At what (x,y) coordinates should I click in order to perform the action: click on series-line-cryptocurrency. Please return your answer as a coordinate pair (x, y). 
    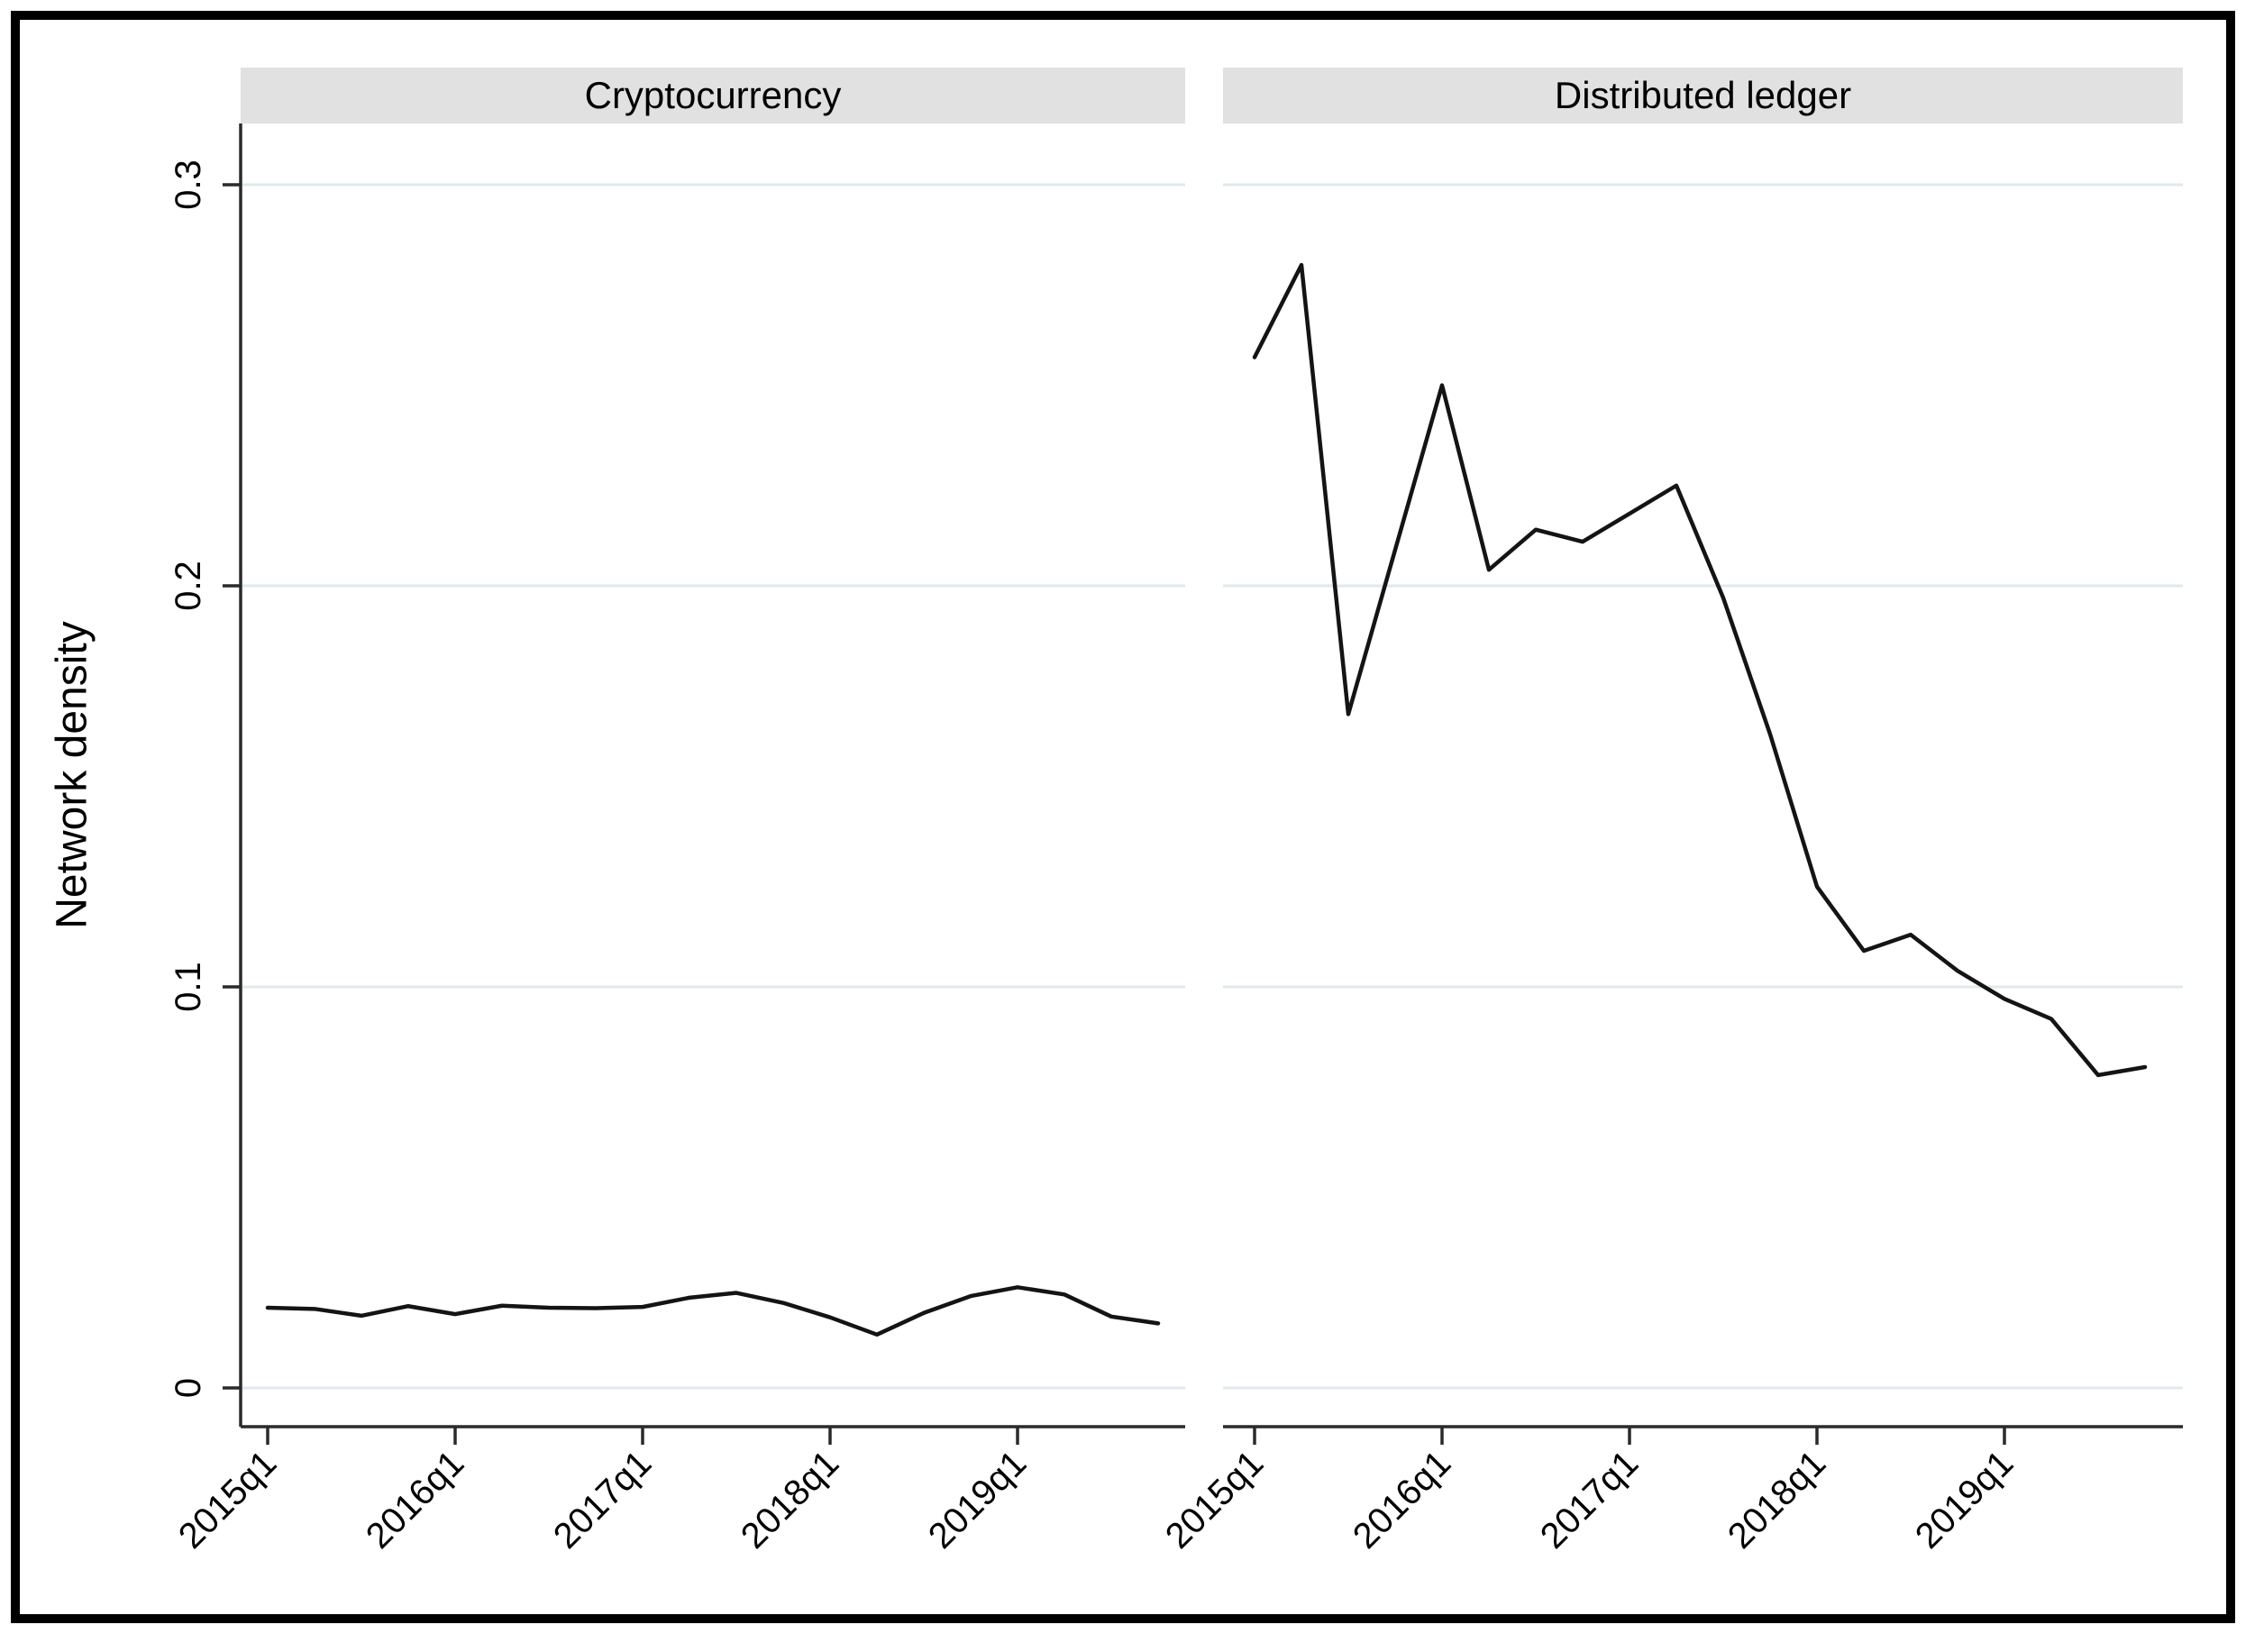
    Looking at the image, I should click on (713, 1311).